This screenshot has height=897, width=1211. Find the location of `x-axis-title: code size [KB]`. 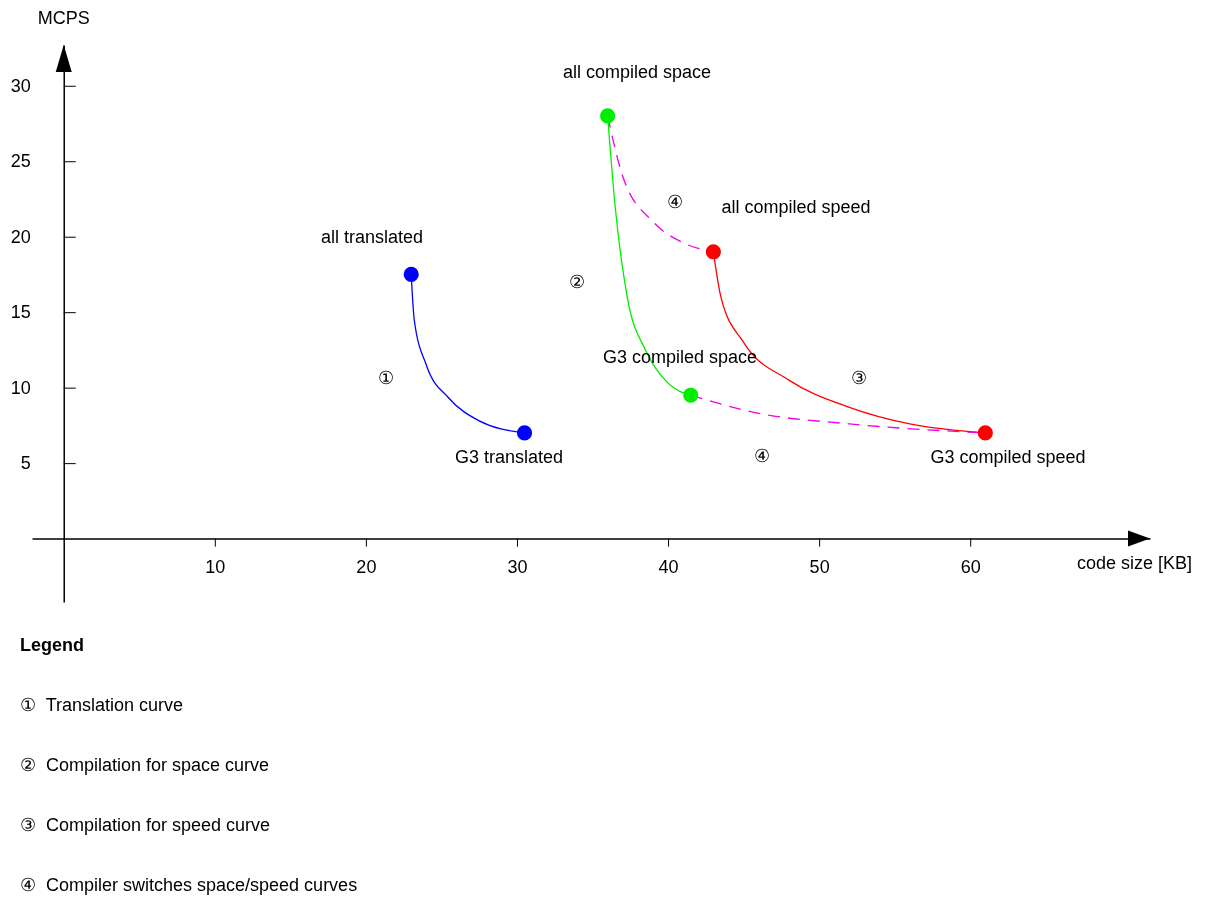

x-axis-title: code size [KB] is located at coordinates (1134, 562).